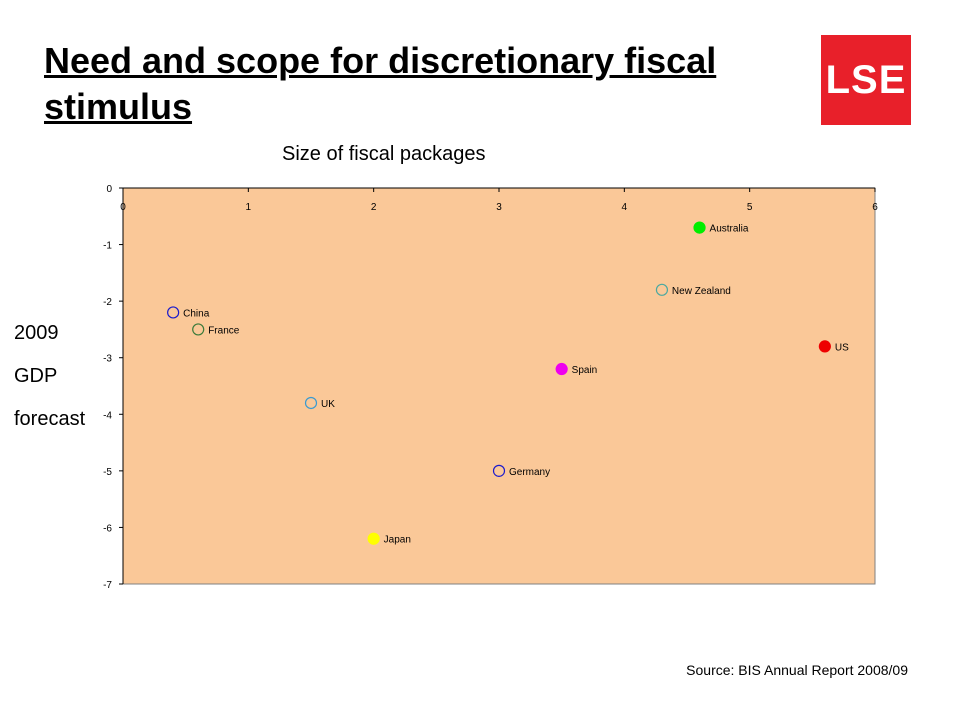 Image resolution: width=960 pixels, height=720 pixels. Describe the element at coordinates (750, 207) in the screenshot. I see `x-tick-label: 5` at that location.